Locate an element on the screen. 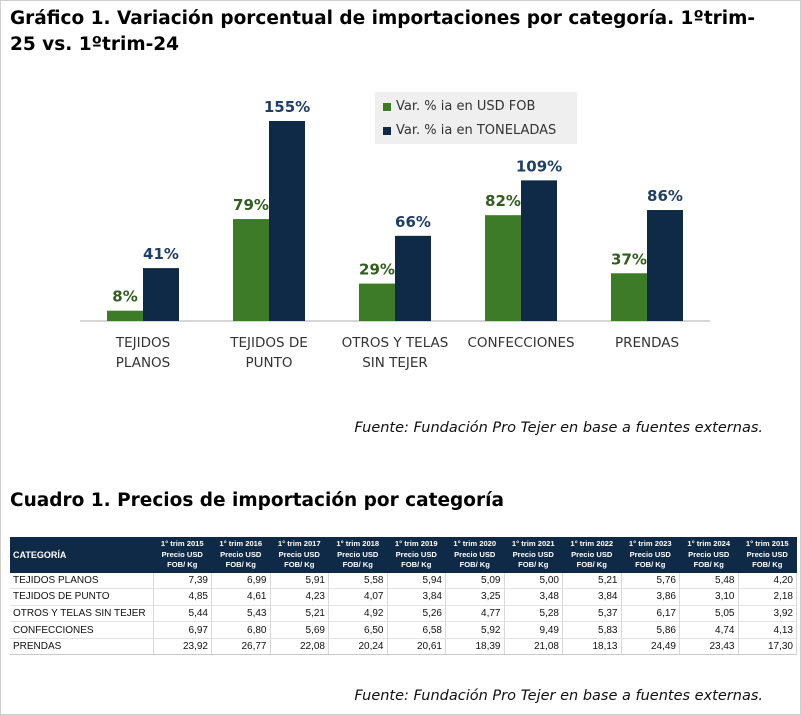 Image resolution: width=801 pixels, height=715 pixels. header-col-8-line-1: Precio USD is located at coordinates (650, 554).